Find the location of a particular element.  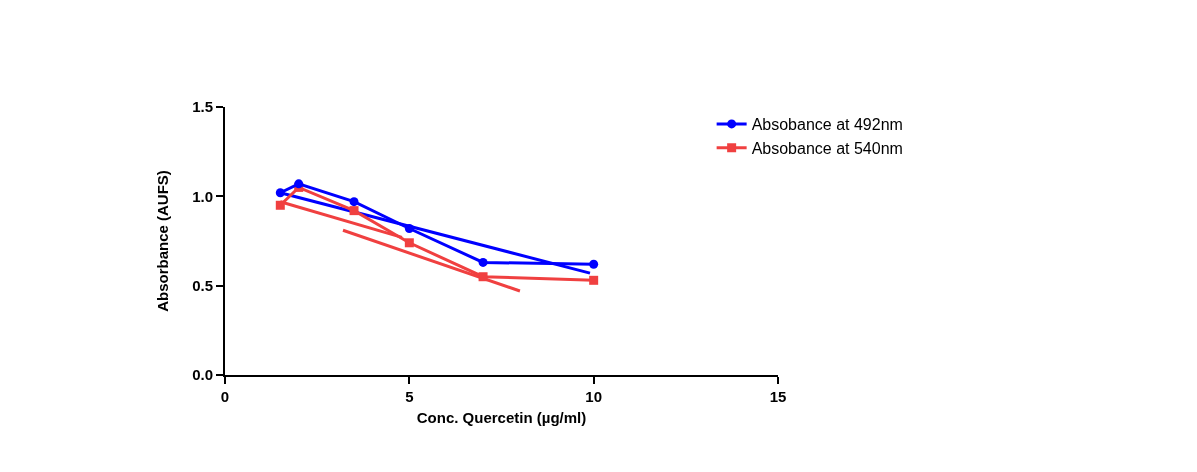

x-tick-label: 5 is located at coordinates (409, 396).